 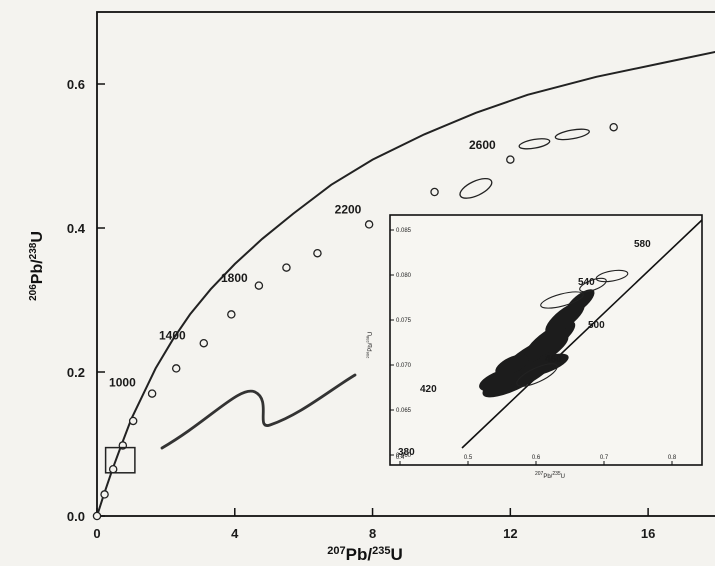 What do you see at coordinates (510, 533) in the screenshot?
I see `x-tick-label: 12` at bounding box center [510, 533].